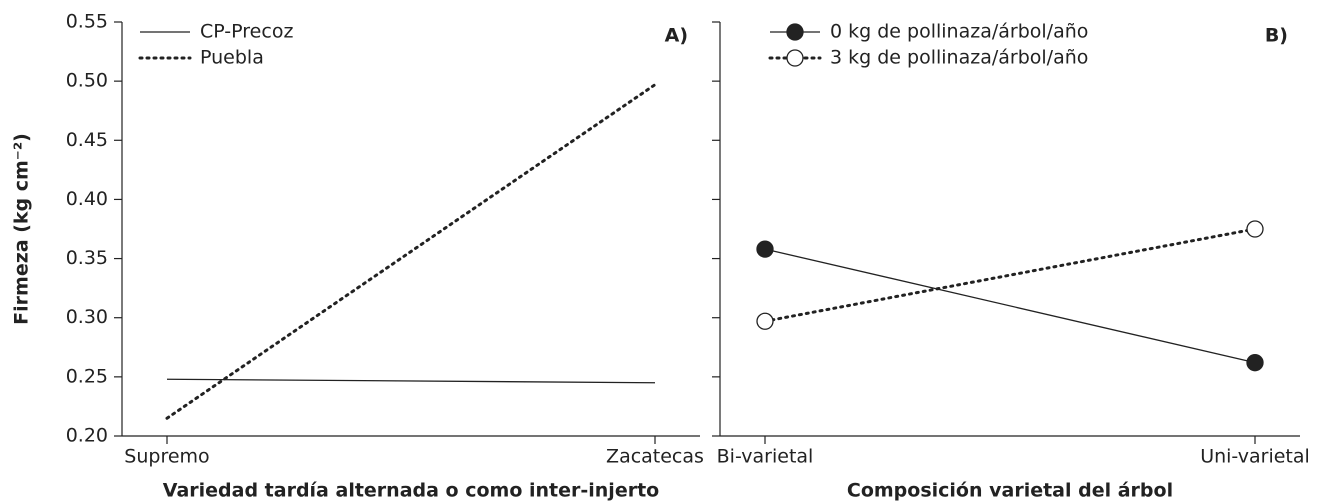 This screenshot has width=1323, height=502. I want to click on x-tick-label: Uni-varietal, so click(1255, 457).